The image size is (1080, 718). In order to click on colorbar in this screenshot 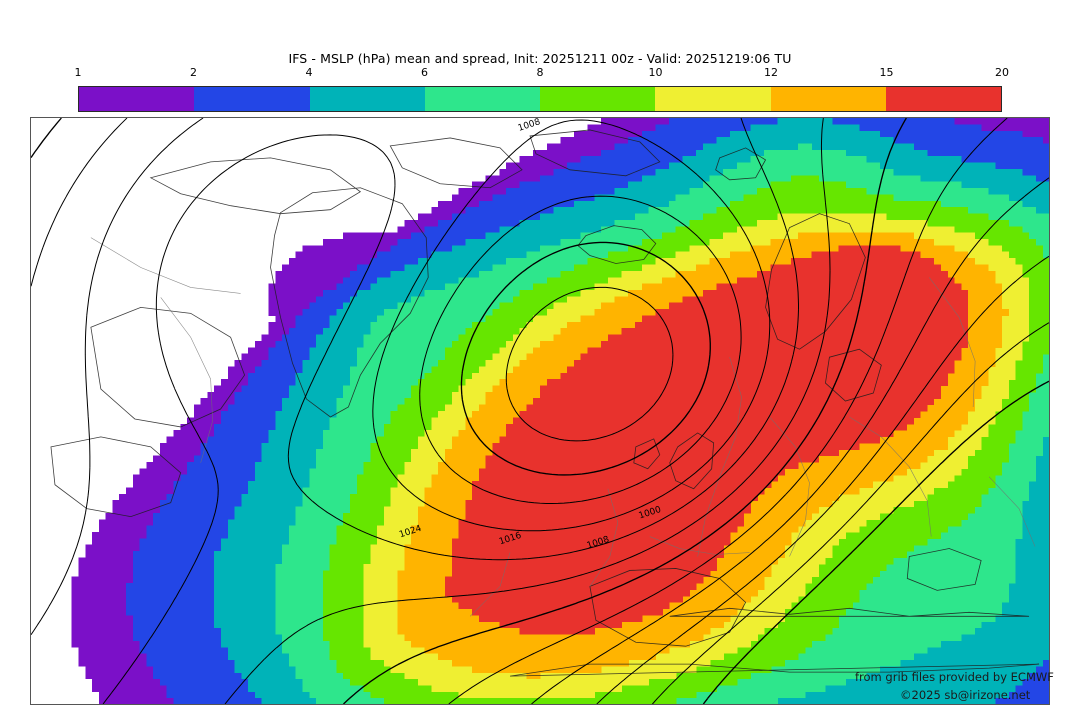, I will do `click(540, 99)`.